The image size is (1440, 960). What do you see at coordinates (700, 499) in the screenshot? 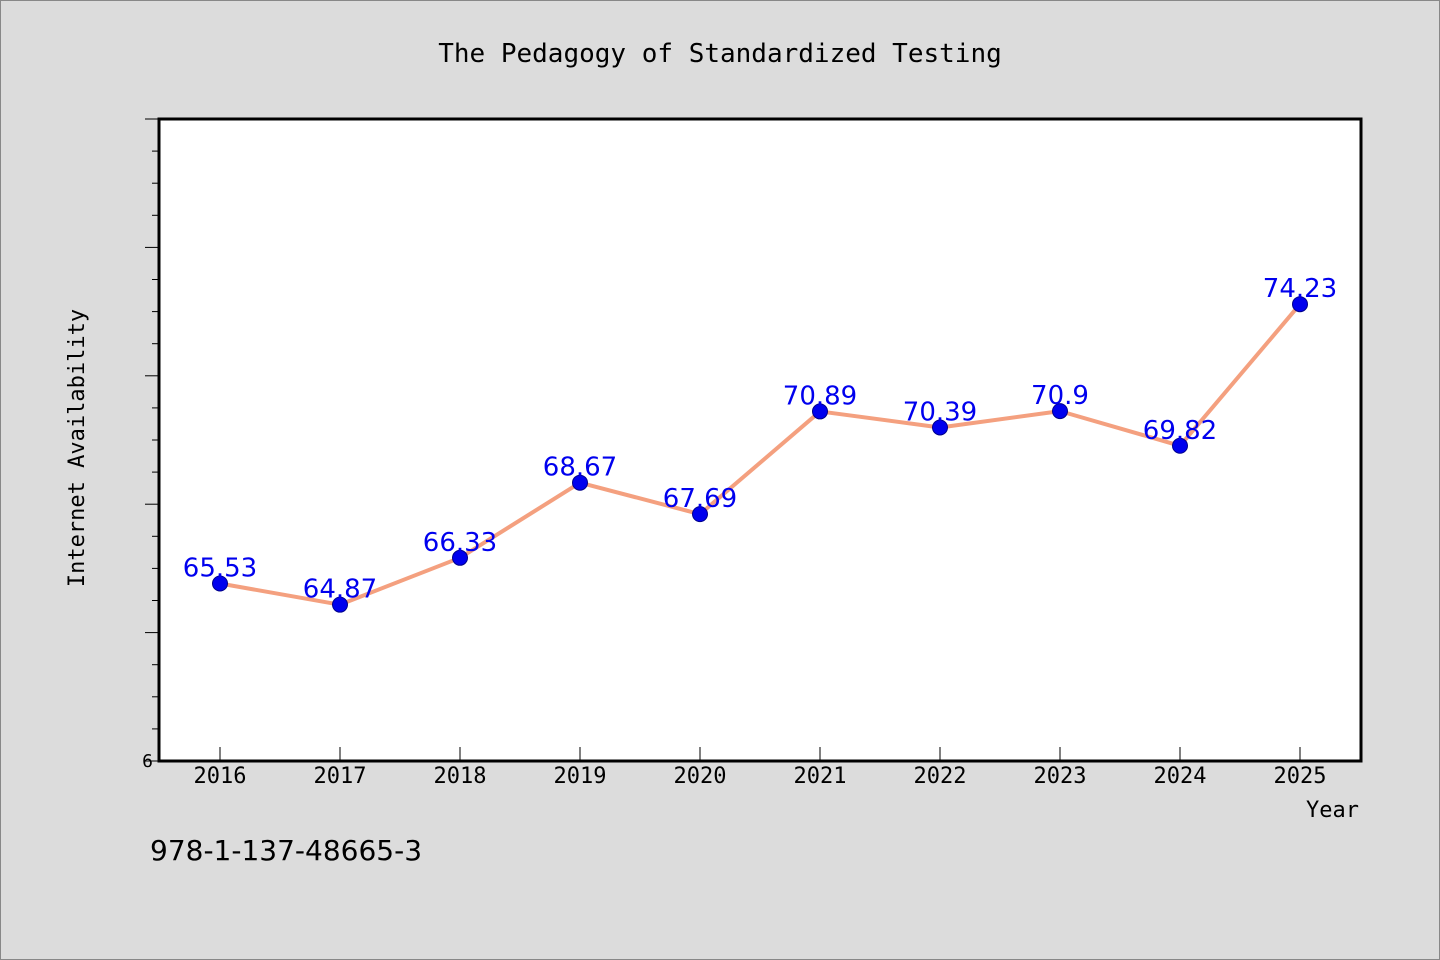
I see `data-label: 67.69` at bounding box center [700, 499].